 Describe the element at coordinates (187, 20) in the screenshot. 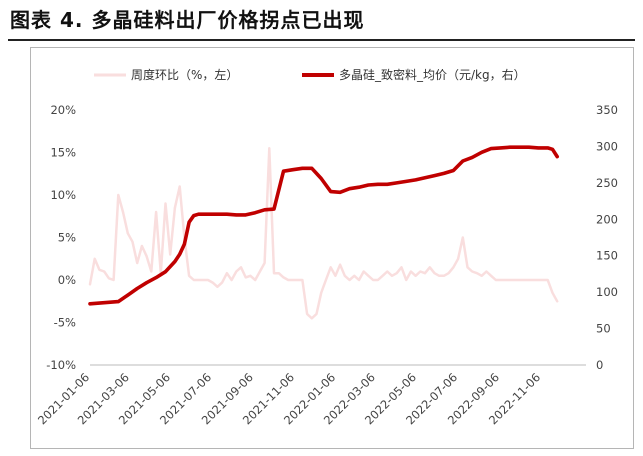

I see `figure-title: 图表 4. 多晶硅料出厂价格拐点已出现` at that location.